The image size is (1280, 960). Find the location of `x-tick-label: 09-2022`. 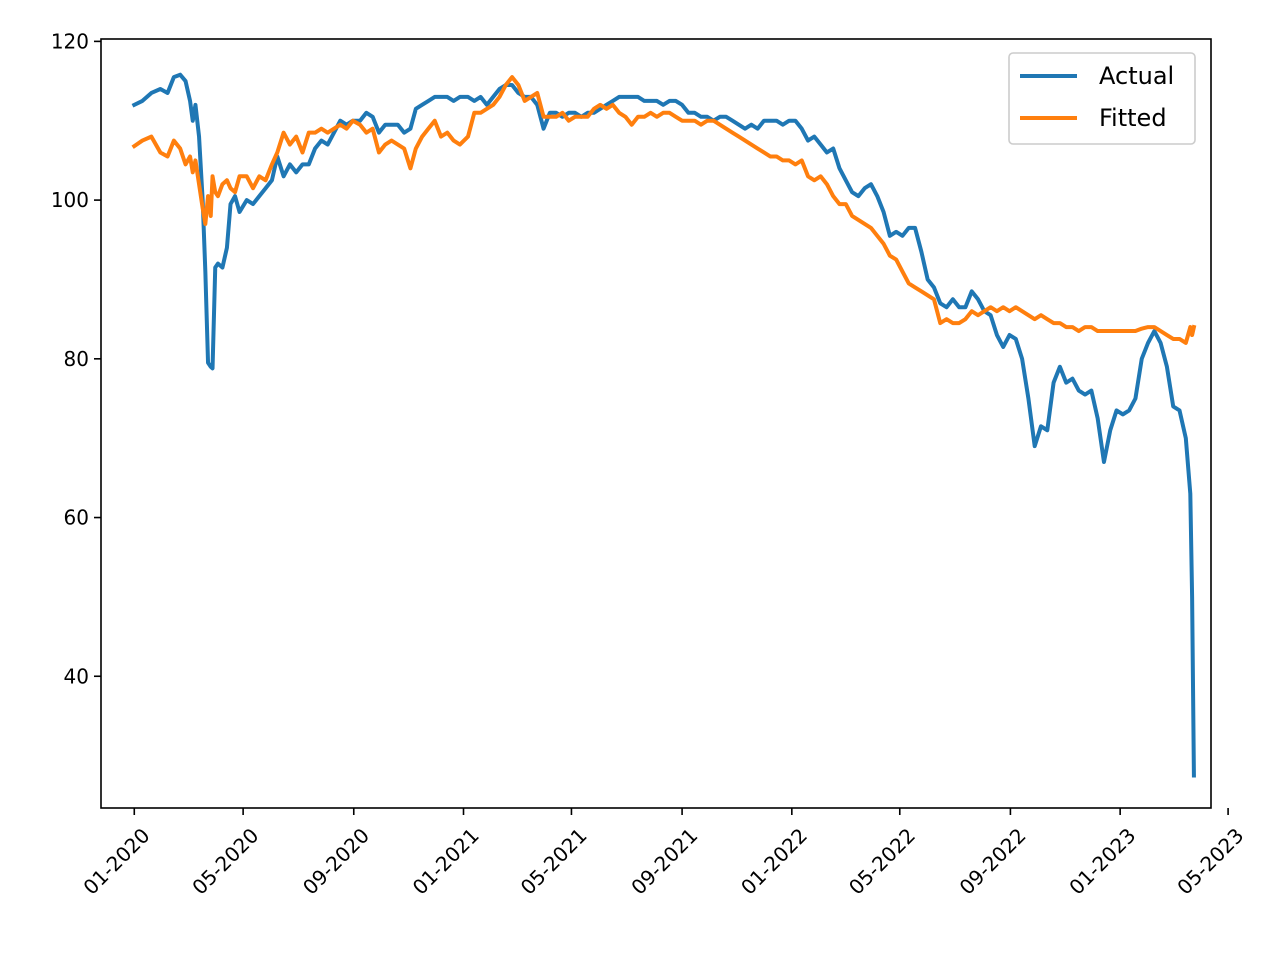

x-tick-label: 09-2022 is located at coordinates (993, 861).